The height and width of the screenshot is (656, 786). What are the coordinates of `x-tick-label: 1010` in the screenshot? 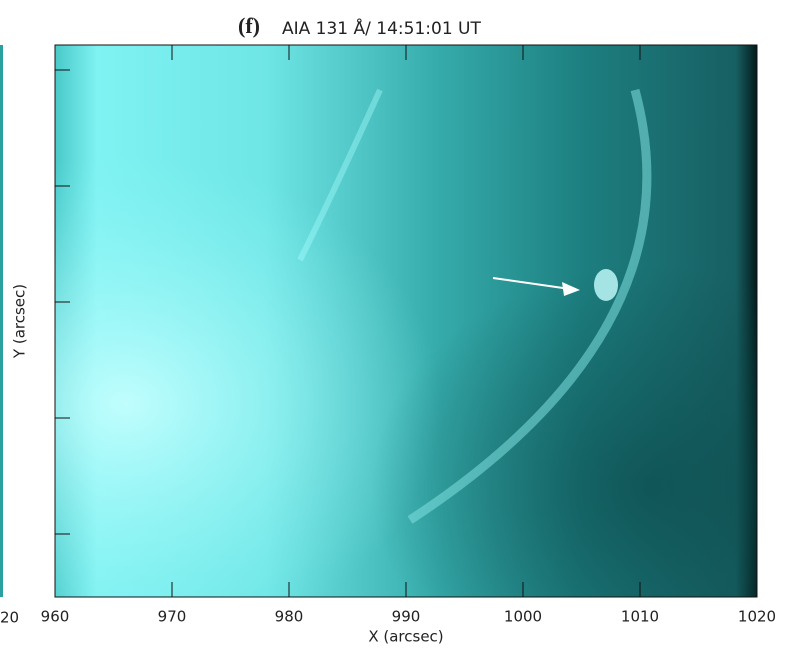 It's located at (640, 617).